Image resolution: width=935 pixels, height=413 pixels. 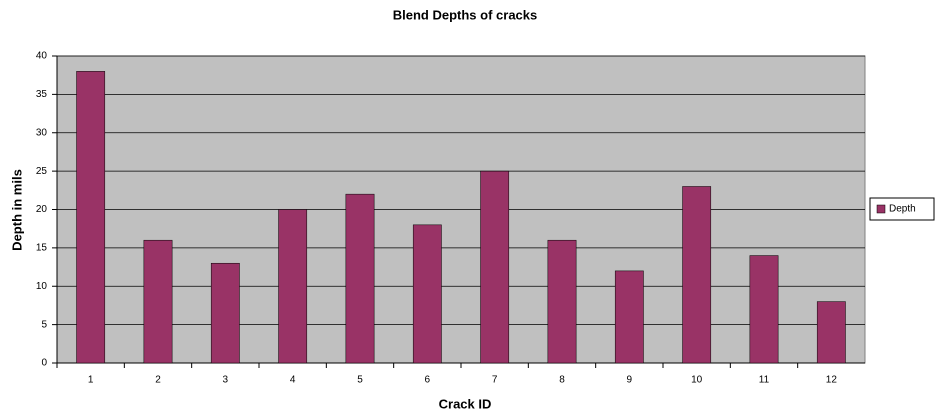 I want to click on y-tick-label: 25, so click(x=42, y=171).